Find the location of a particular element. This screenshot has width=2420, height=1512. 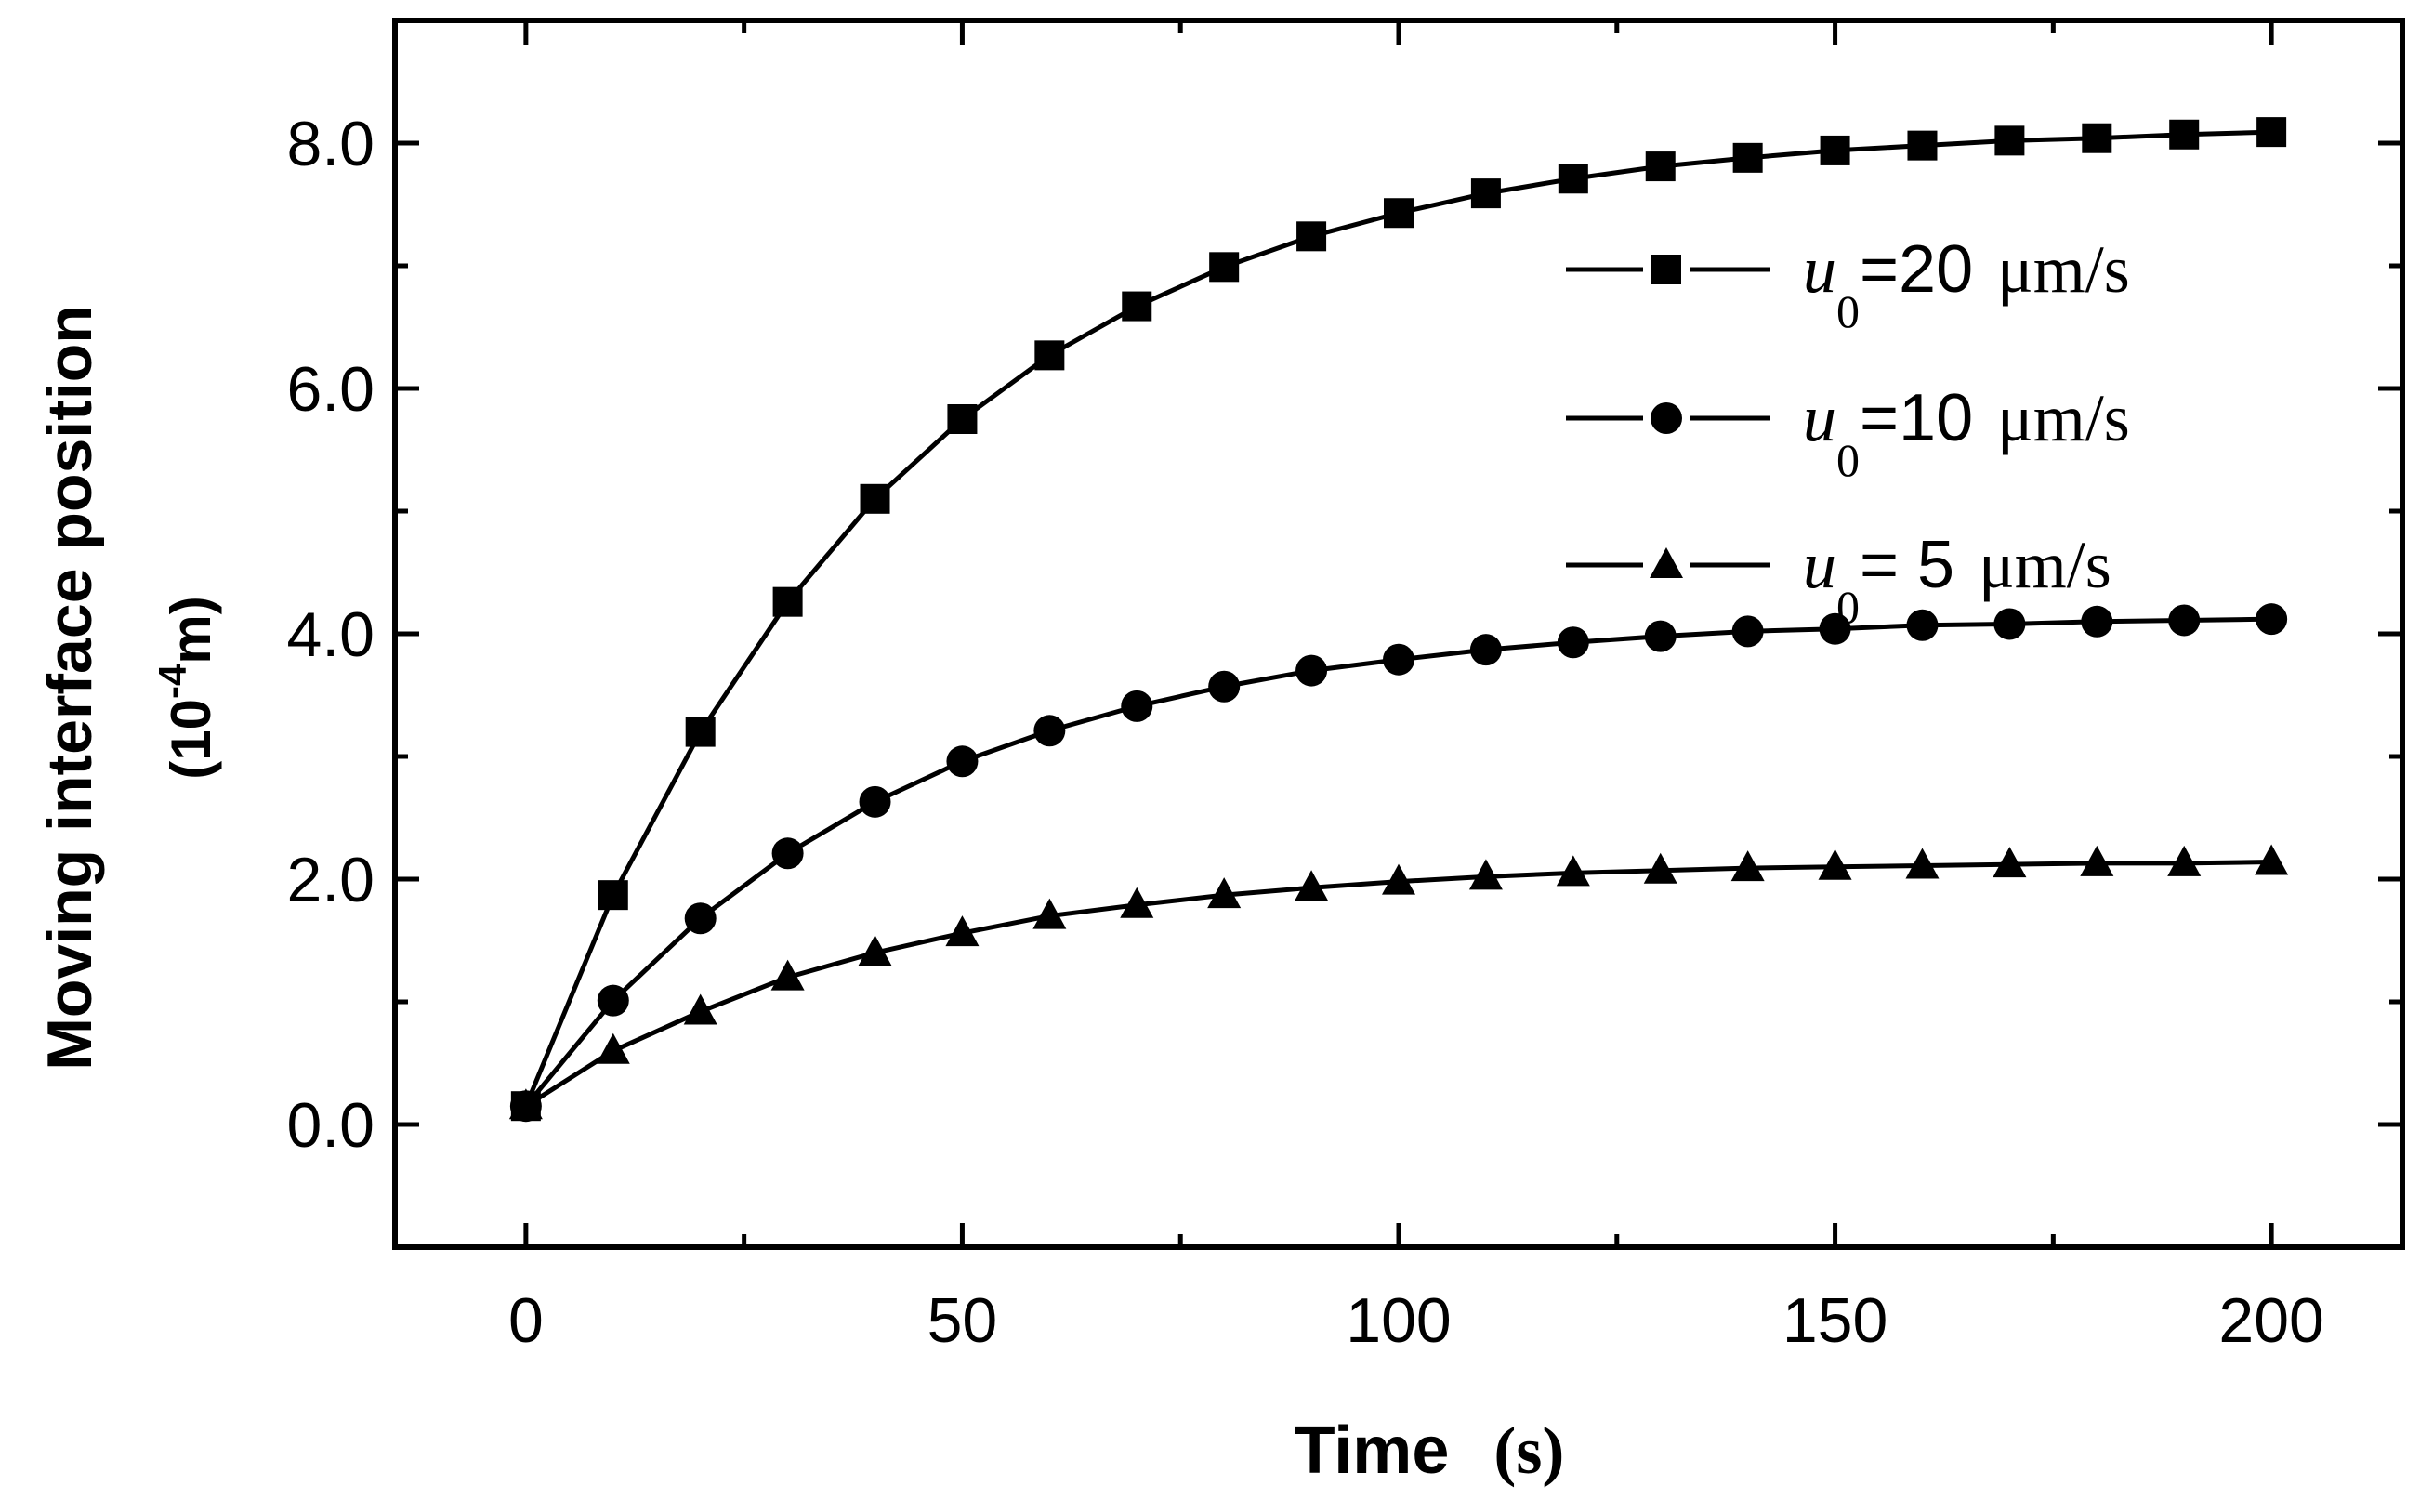

legend-label: u0=20 μm/s is located at coordinates (1966, 284).